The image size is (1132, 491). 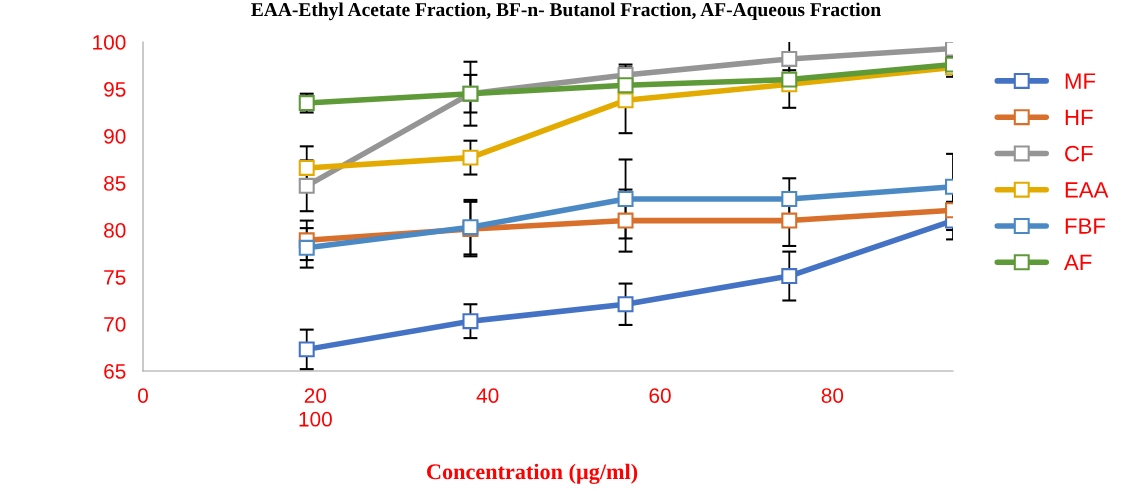 I want to click on legend-label: MF, so click(x=1080, y=81).